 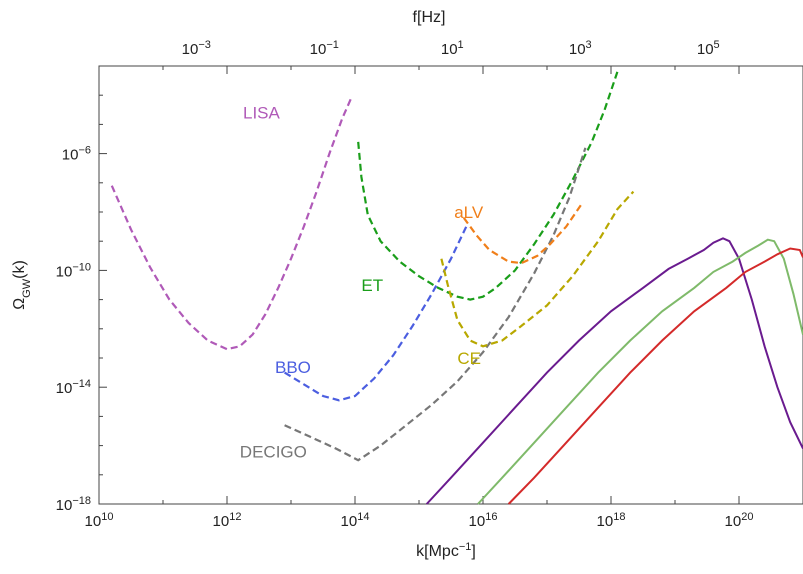 I want to click on label-et: ET, so click(x=372, y=285).